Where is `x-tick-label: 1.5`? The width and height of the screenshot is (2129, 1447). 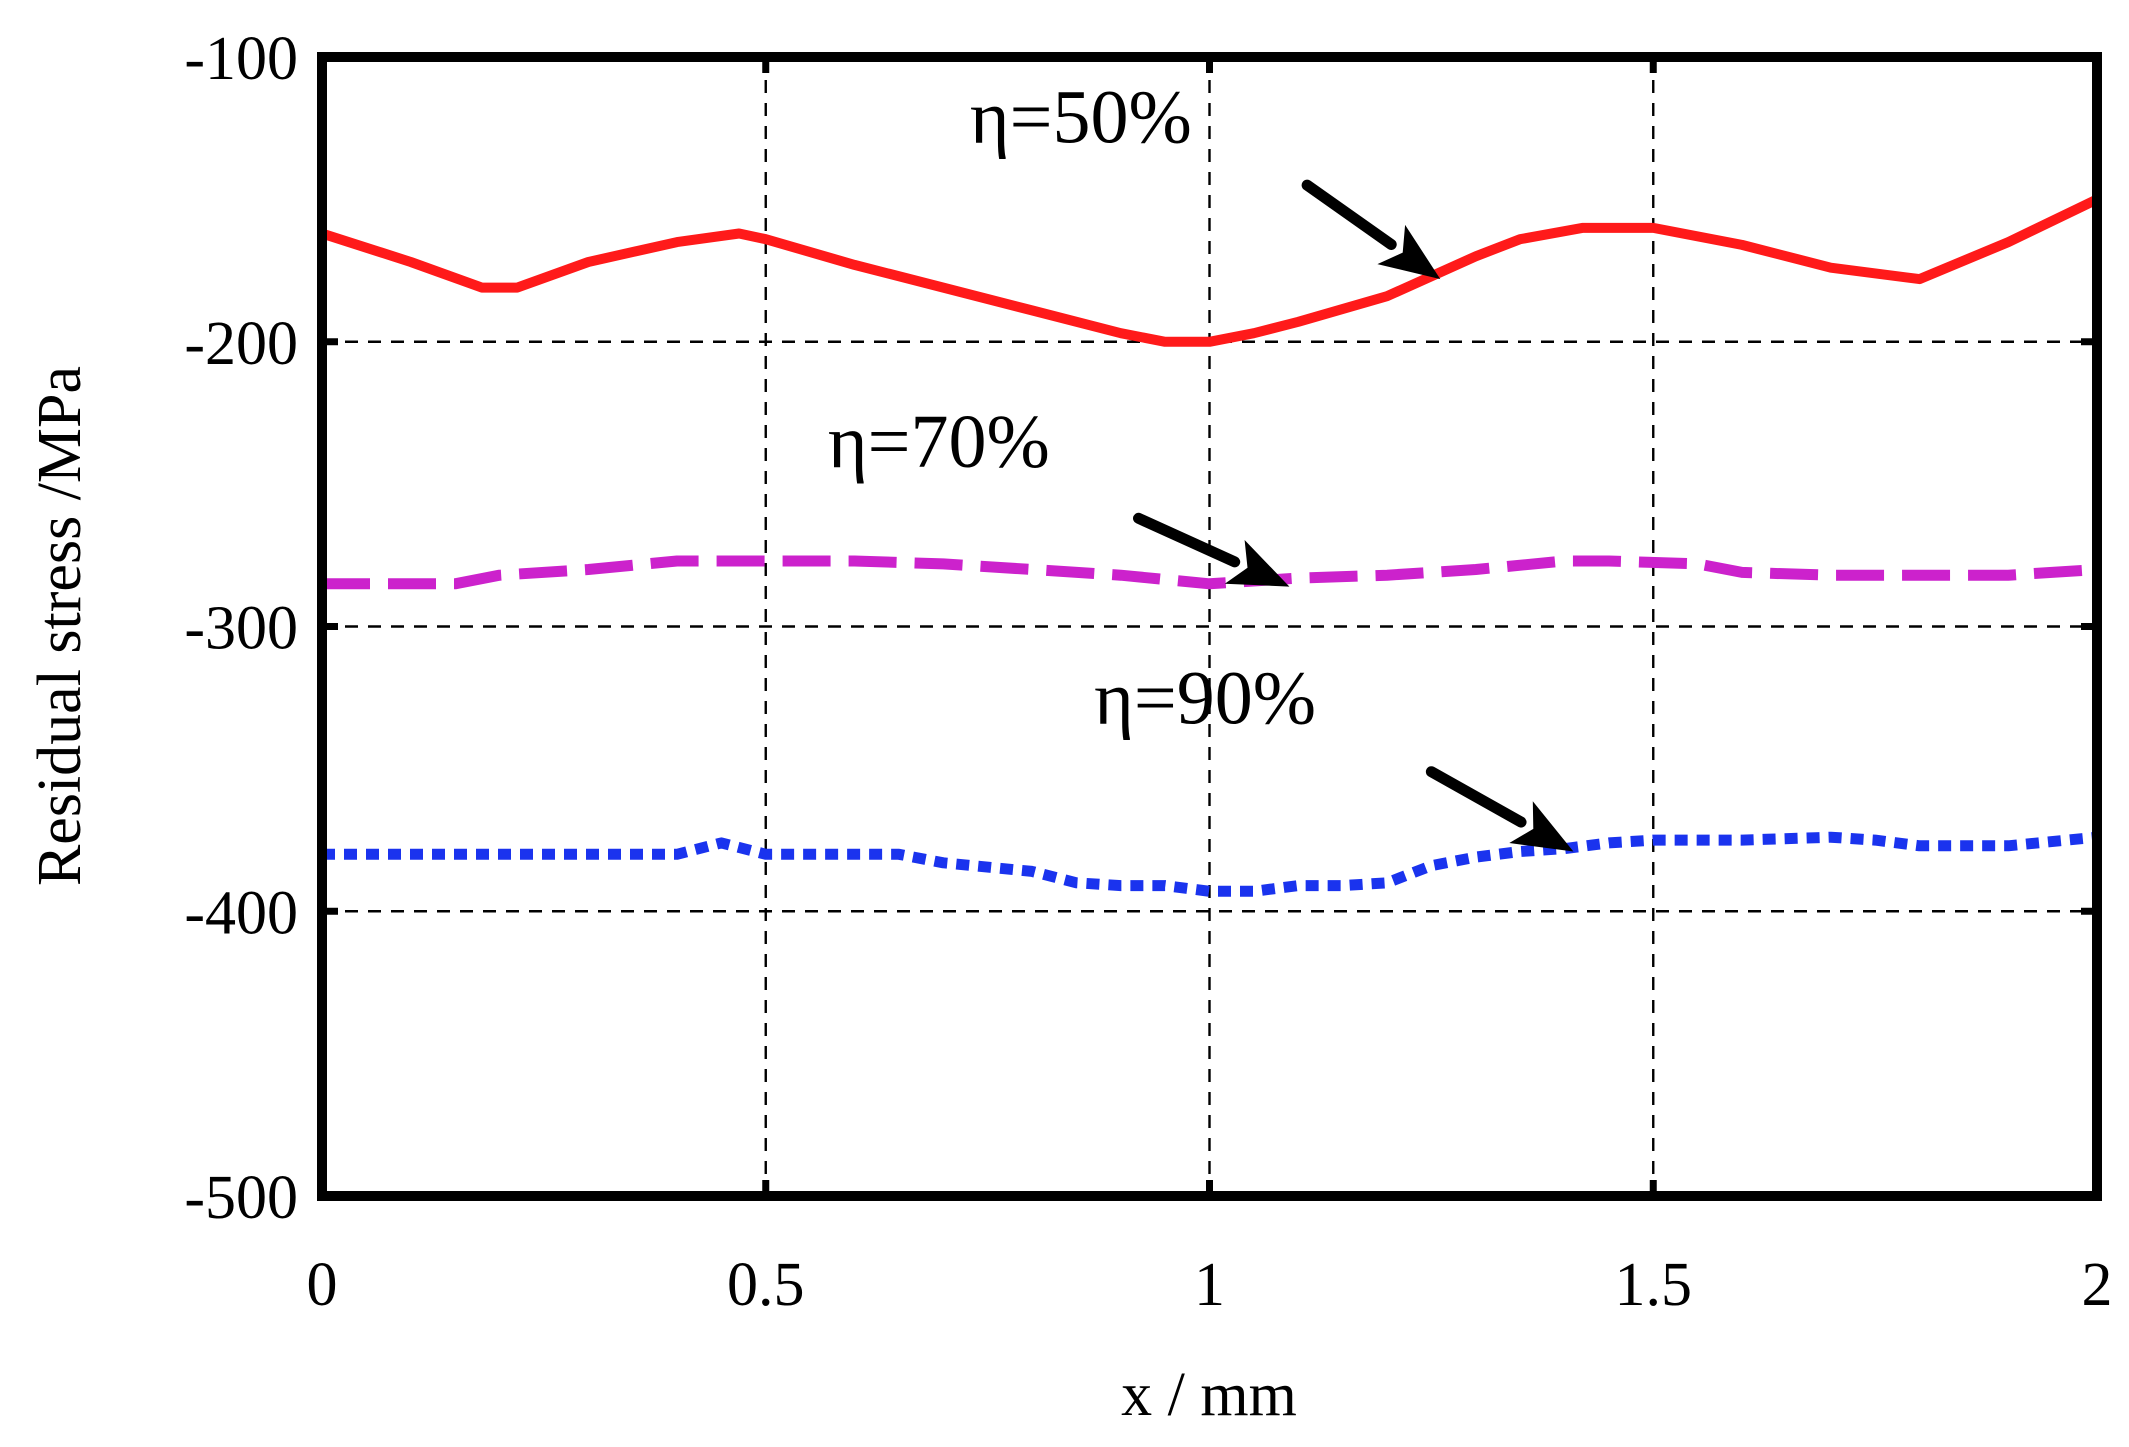 x-tick-label: 1.5 is located at coordinates (1654, 1285).